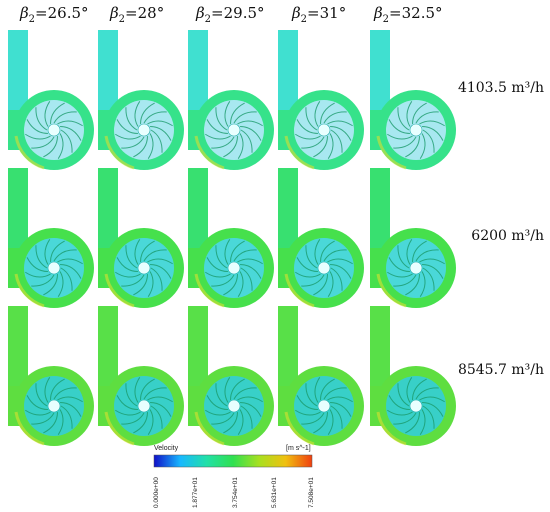 This screenshot has height=512, width=550. Describe the element at coordinates (145, 13) in the screenshot. I see `column-value: =28°` at that location.